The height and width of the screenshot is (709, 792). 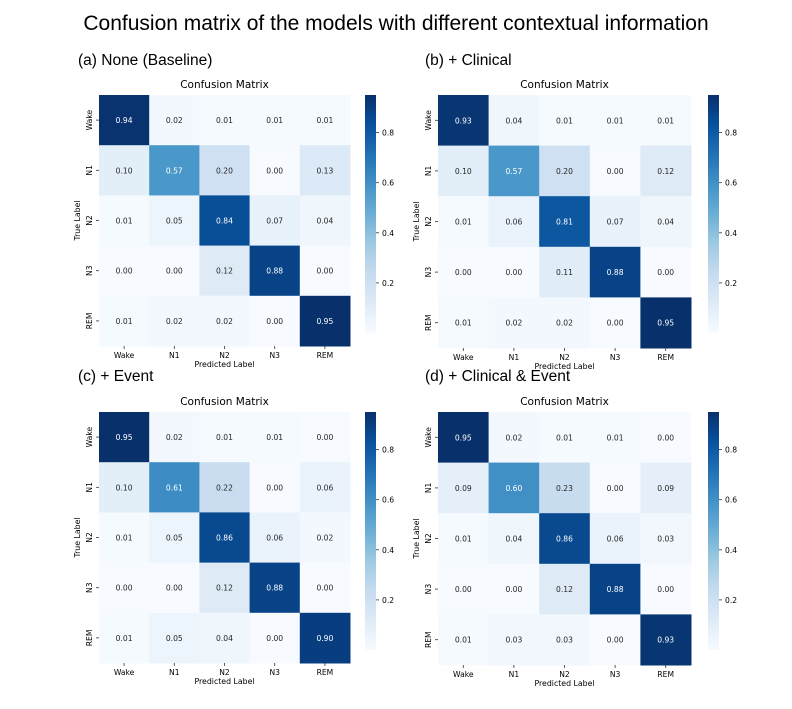 I want to click on cell-value-label: 0.22, so click(x=224, y=487).